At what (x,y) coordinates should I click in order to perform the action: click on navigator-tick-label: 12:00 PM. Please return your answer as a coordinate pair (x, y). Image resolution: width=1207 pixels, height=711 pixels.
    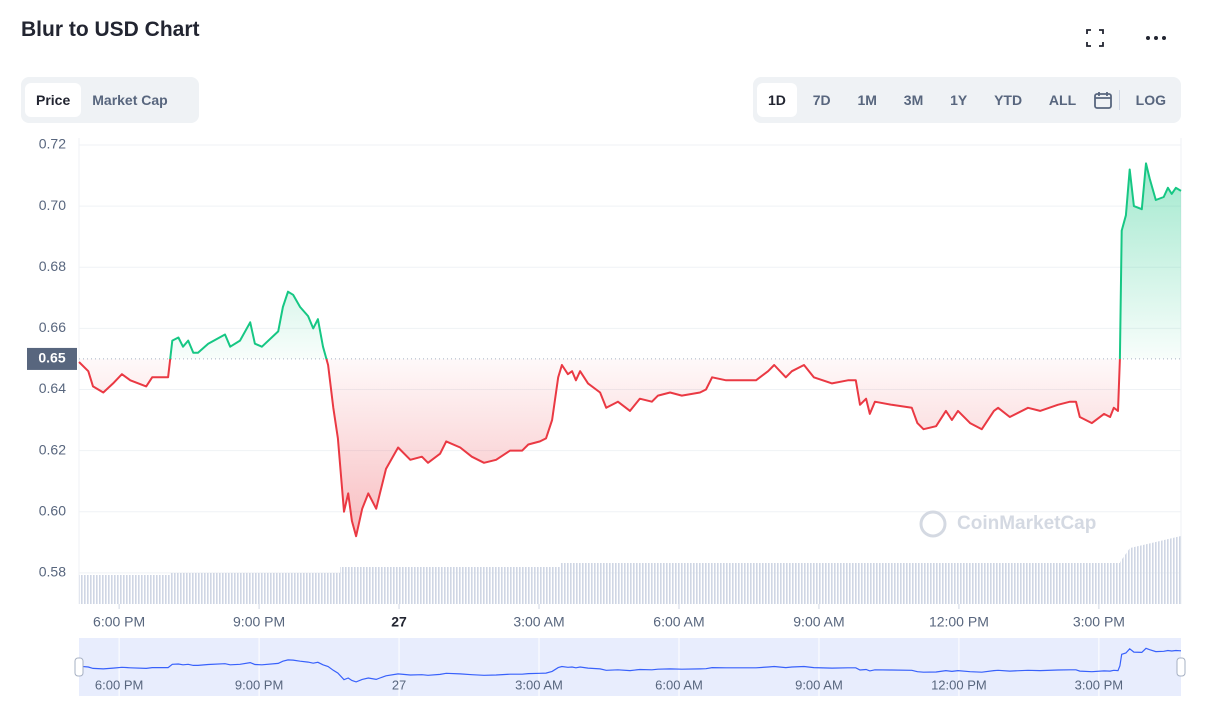
    Looking at the image, I should click on (959, 684).